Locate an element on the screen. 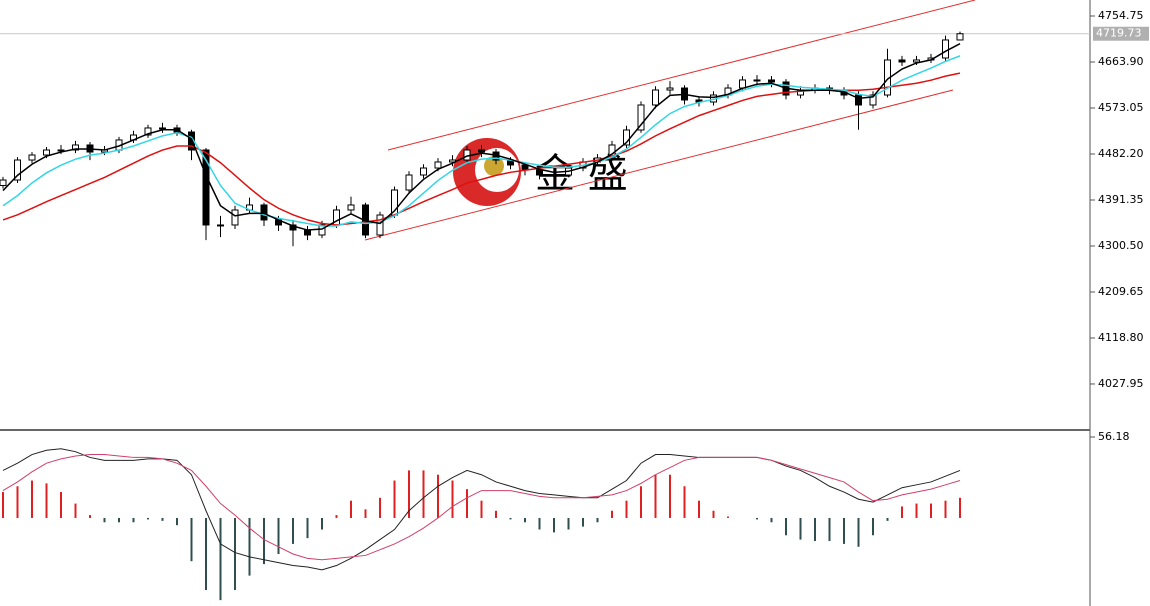 The height and width of the screenshot is (606, 1150). y-tick-label: 4118.80 is located at coordinates (1121, 337).